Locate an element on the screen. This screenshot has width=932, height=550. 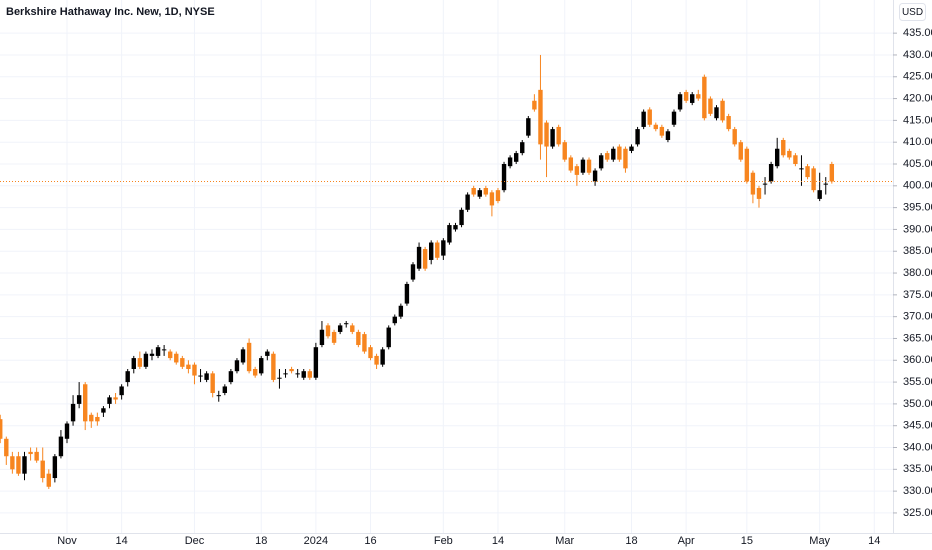
y-tick-label: 405.00 is located at coordinates (917, 164).